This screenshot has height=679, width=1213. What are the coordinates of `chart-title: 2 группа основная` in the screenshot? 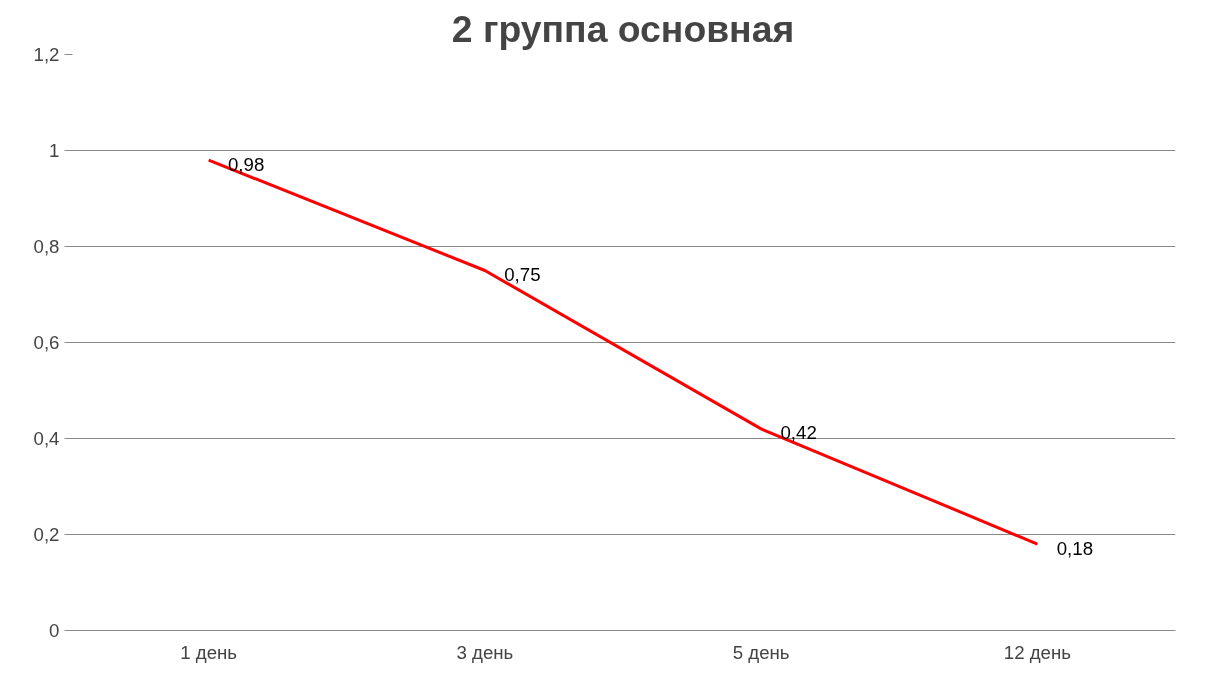 It's located at (623, 28).